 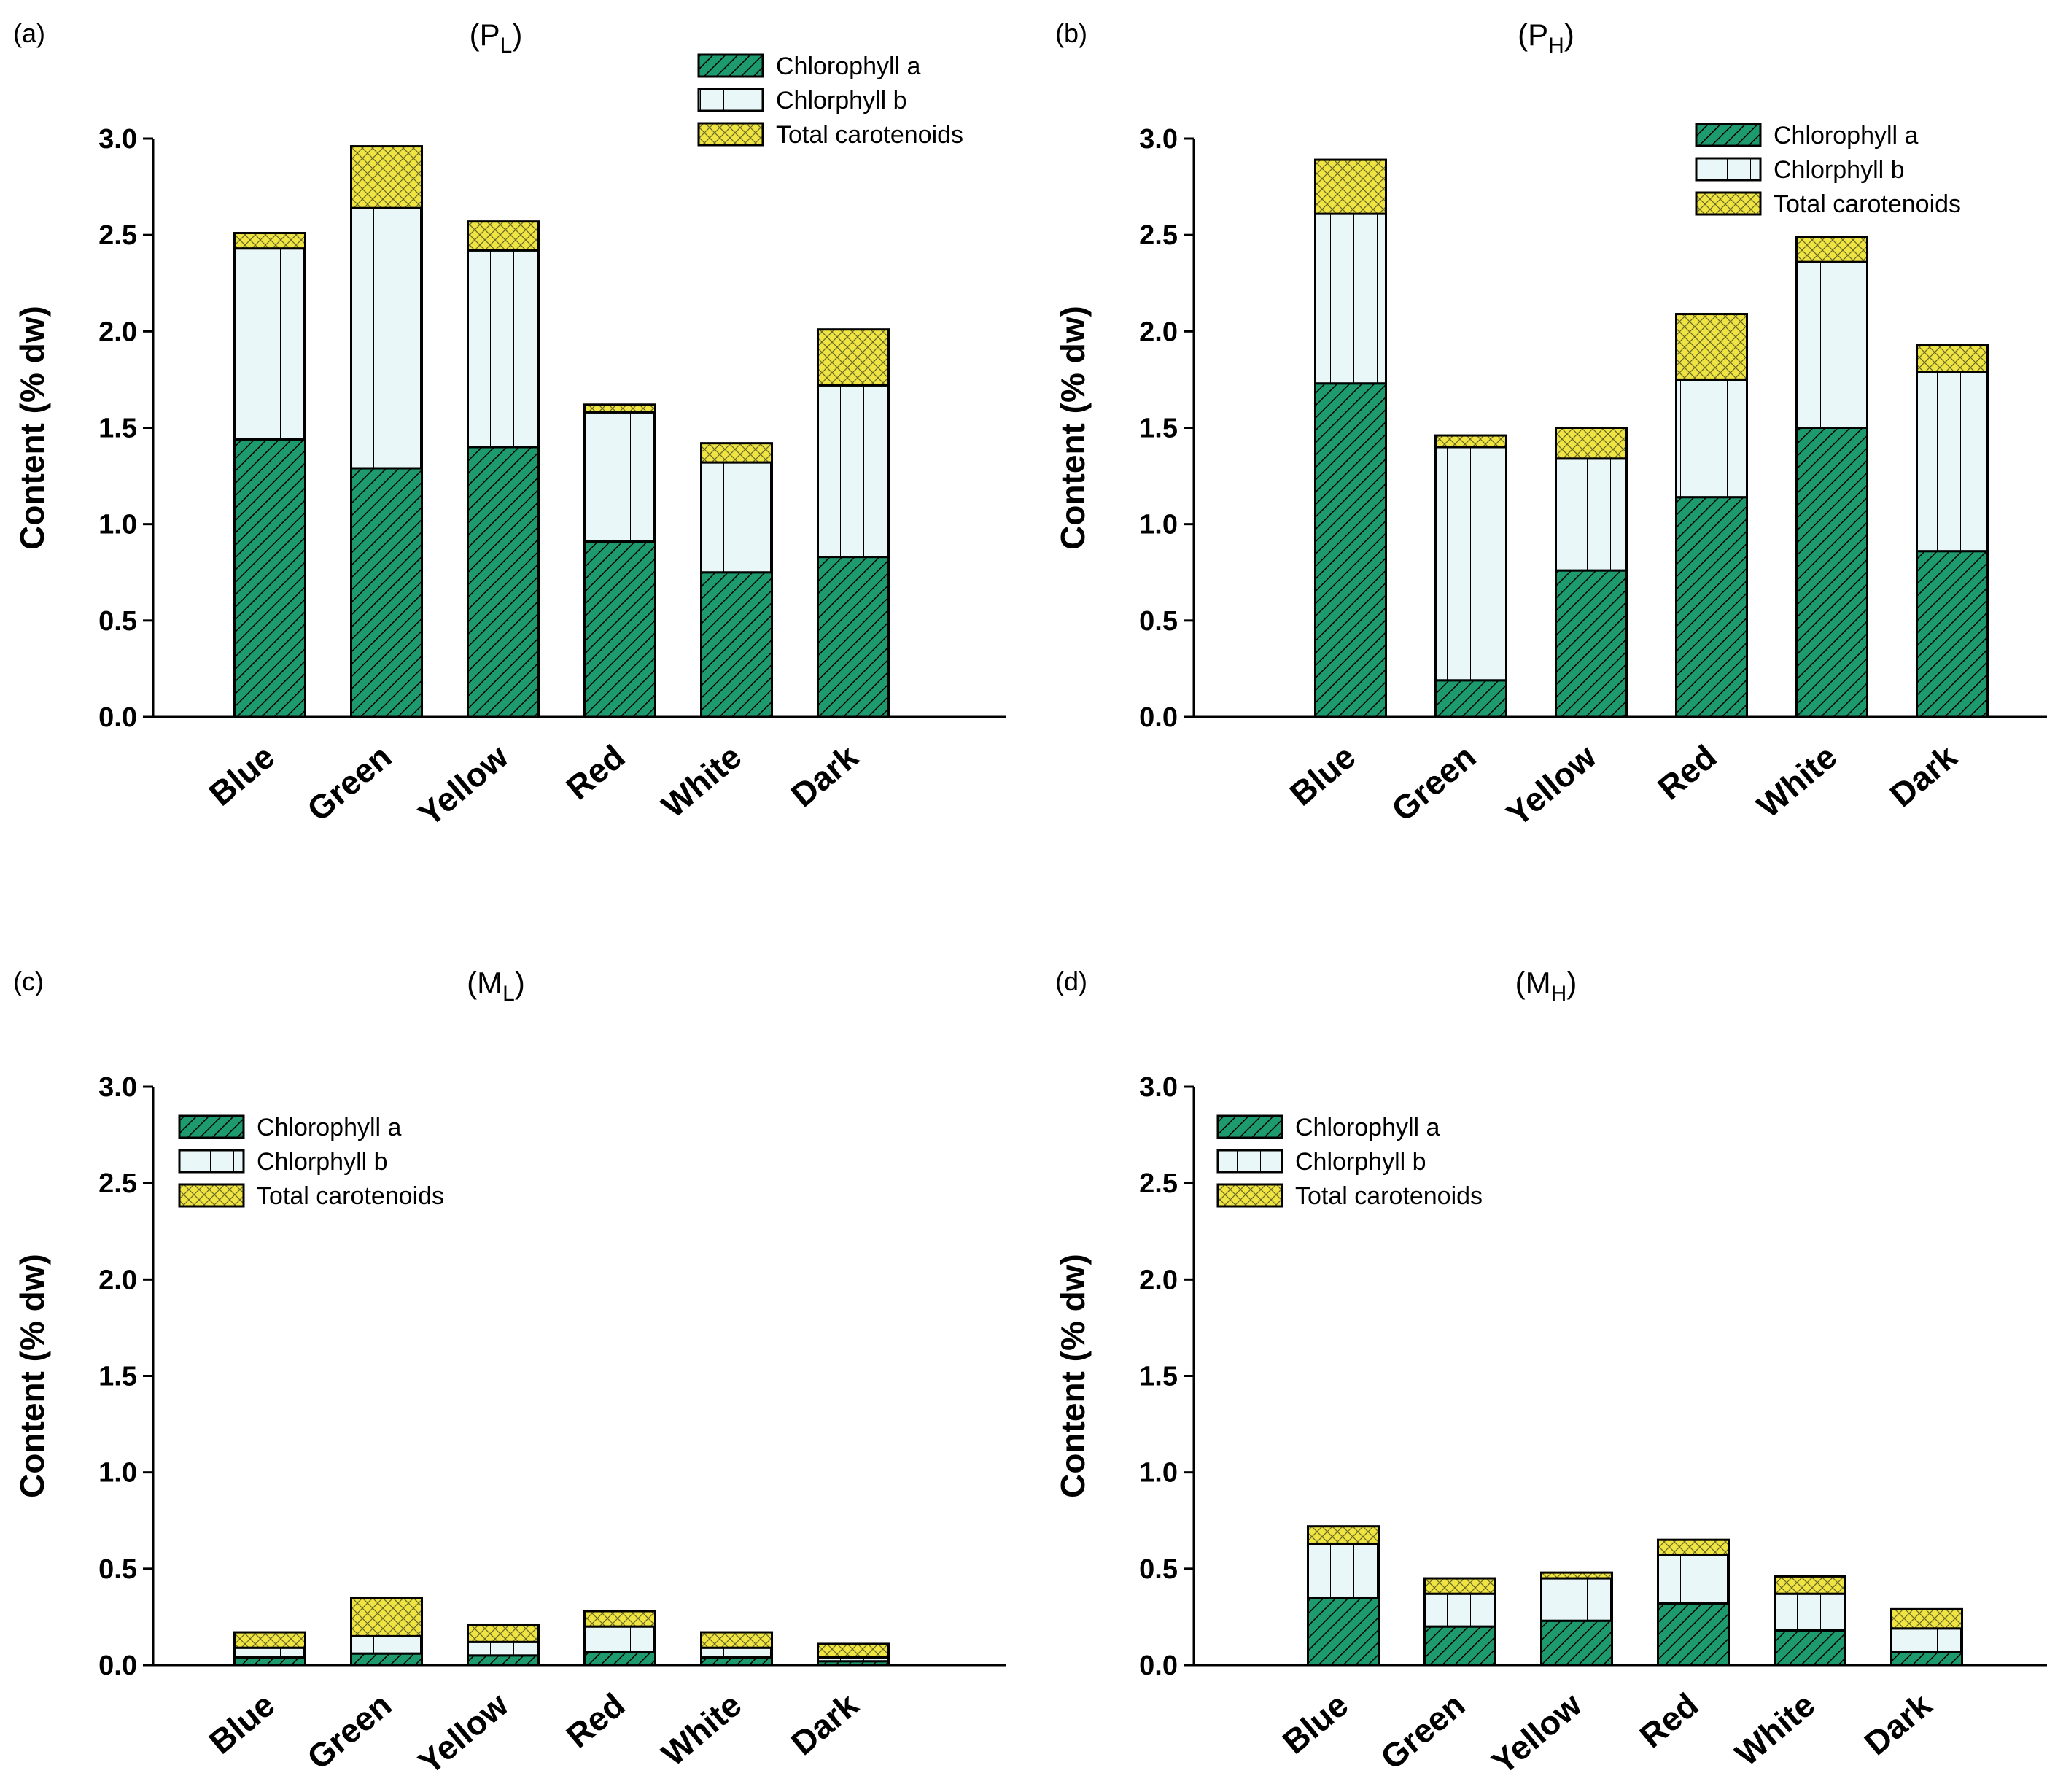 I want to click on bar-carot-blue, so click(x=1343, y=1535).